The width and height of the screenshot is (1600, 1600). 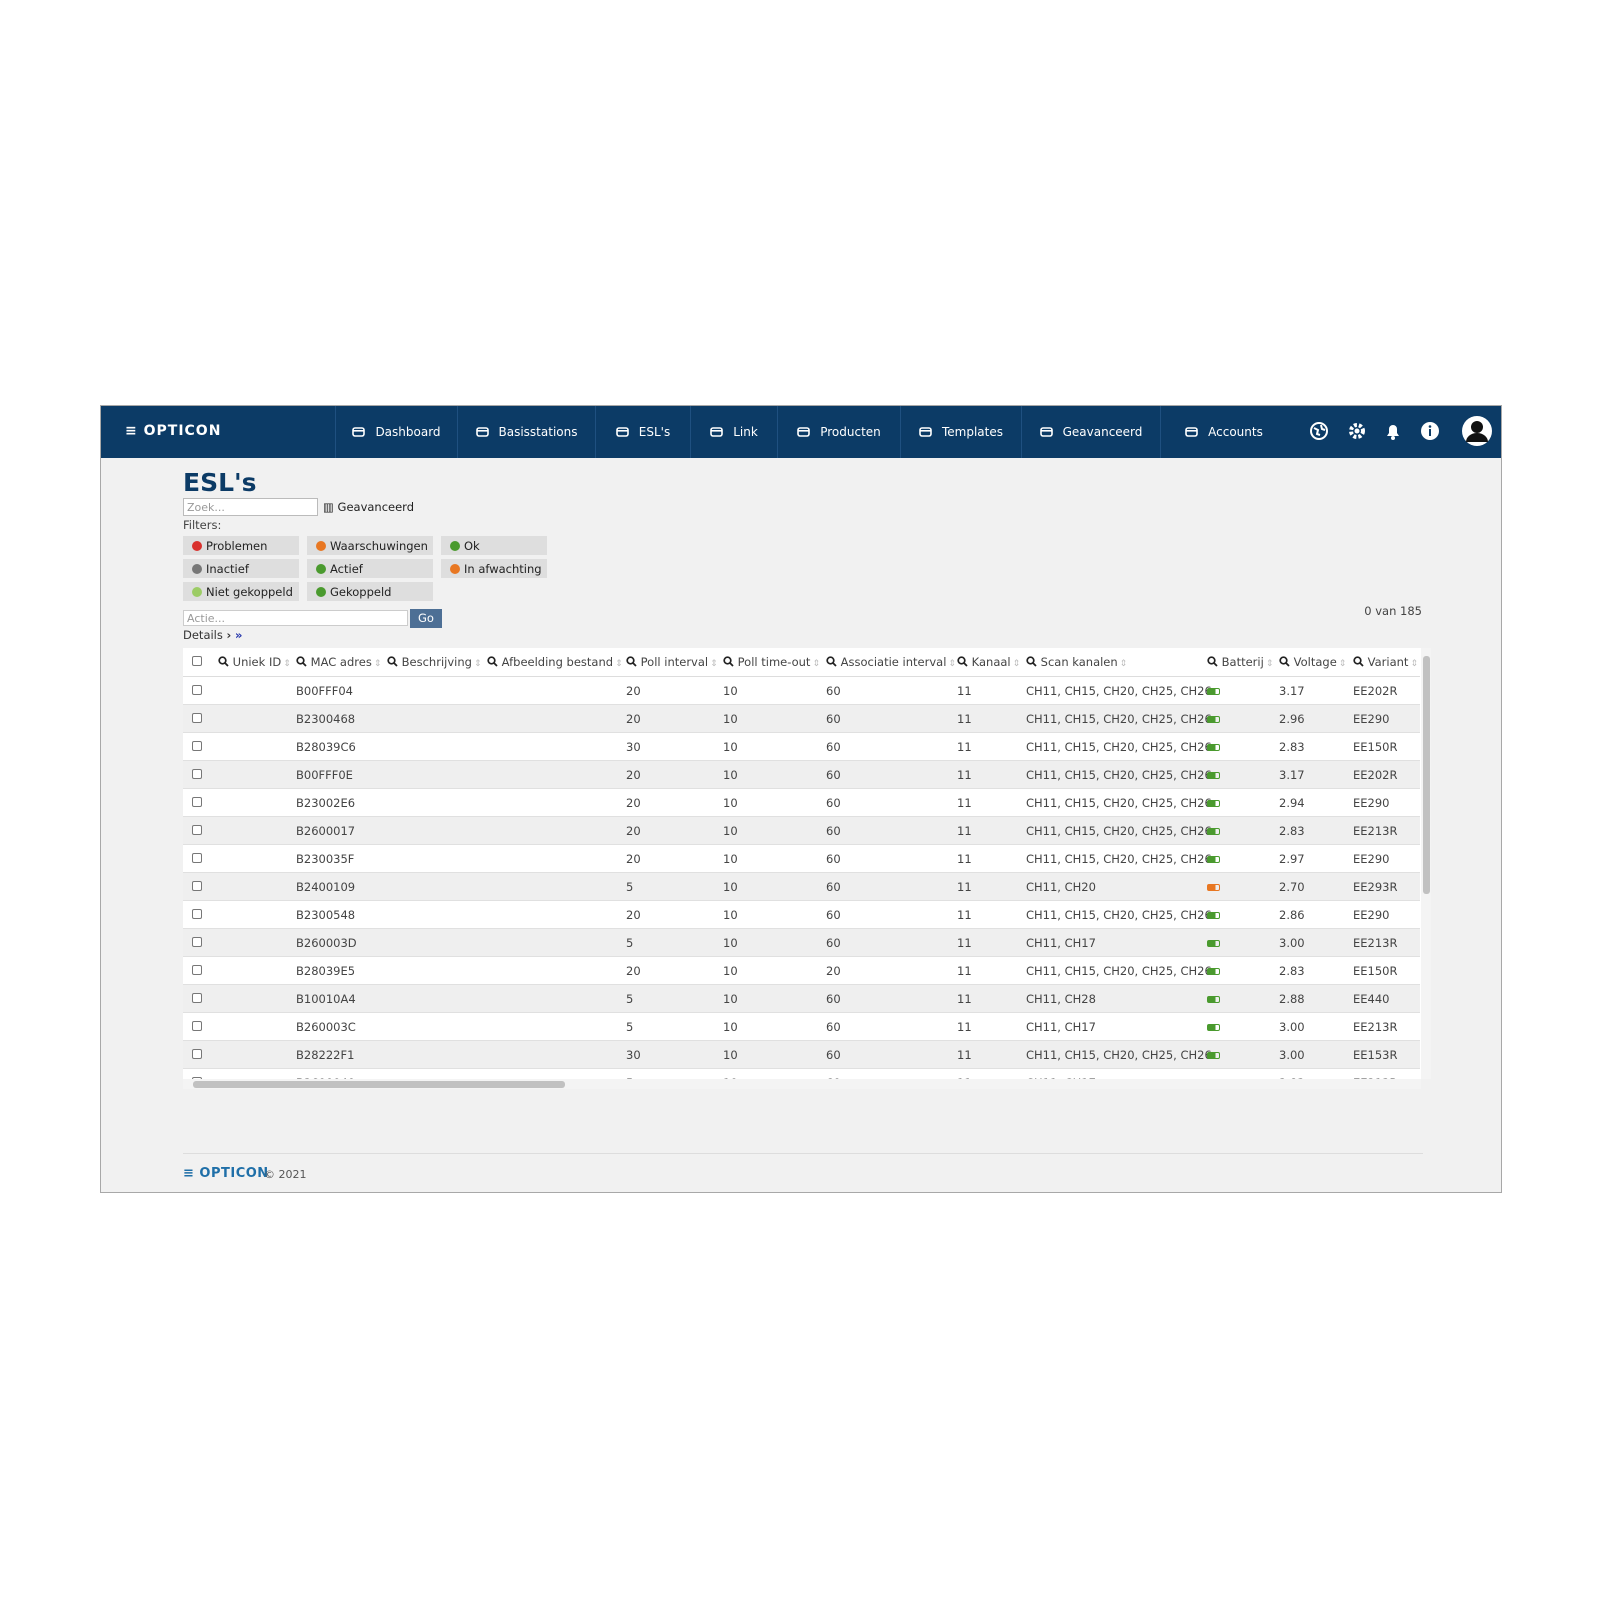 I want to click on vertical-scrollbar, so click(x=1426, y=863).